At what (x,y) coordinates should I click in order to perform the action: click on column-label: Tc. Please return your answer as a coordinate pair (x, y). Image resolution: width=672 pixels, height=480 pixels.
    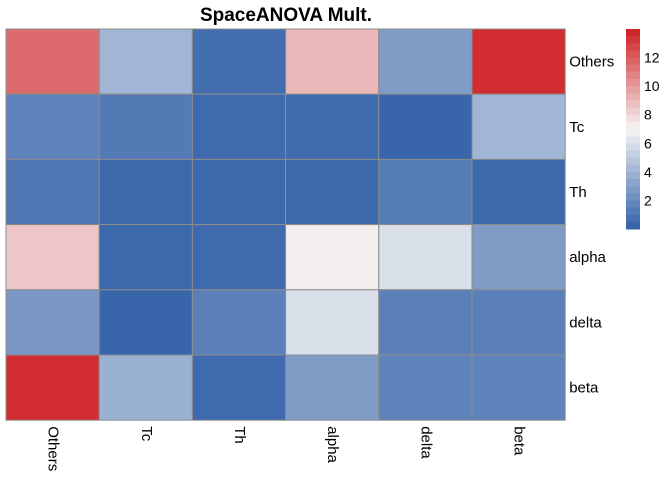
    Looking at the image, I should click on (146, 434).